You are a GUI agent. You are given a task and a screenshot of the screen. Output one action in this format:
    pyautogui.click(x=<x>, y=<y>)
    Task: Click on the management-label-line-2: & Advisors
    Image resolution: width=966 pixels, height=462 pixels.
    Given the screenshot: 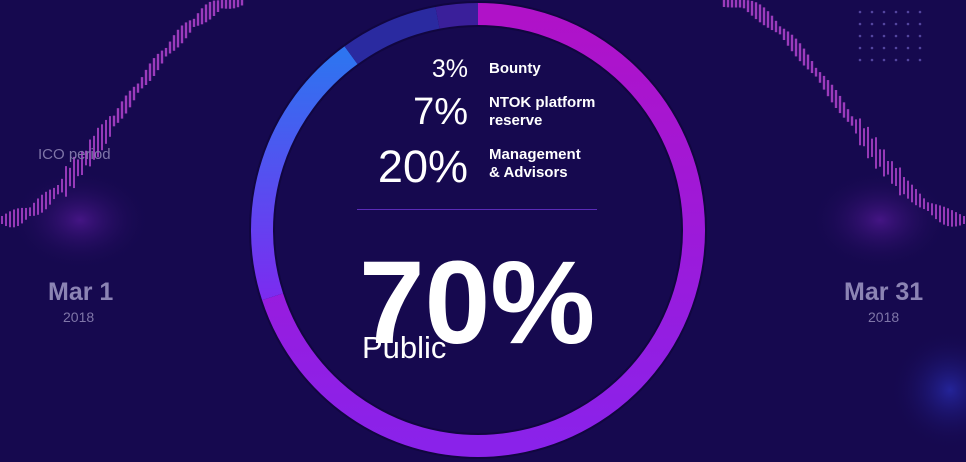 What is the action you would take?
    pyautogui.click(x=528, y=172)
    